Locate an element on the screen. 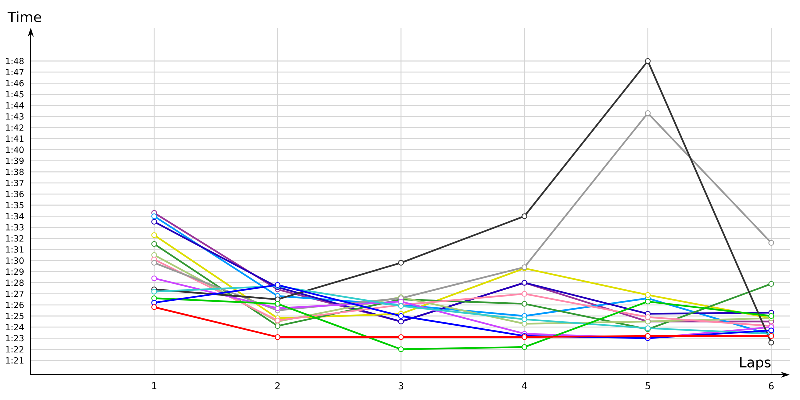 This screenshot has width=800, height=400. y-tick-label: 1:48 is located at coordinates (15, 61).